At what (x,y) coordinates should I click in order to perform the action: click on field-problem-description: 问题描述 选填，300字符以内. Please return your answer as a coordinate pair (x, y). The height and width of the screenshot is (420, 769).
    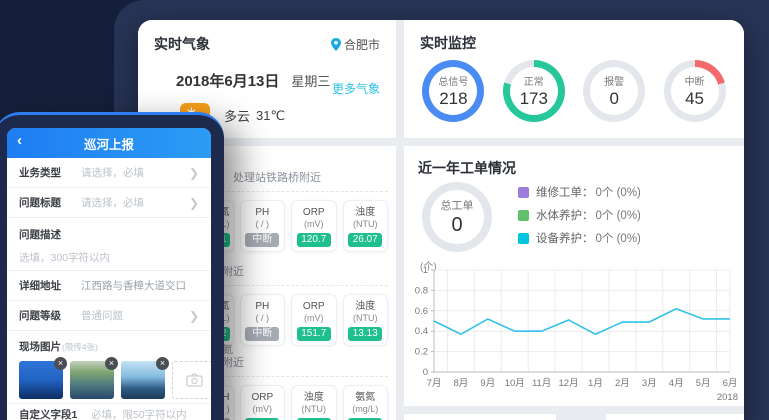
    Looking at the image, I should click on (109, 244).